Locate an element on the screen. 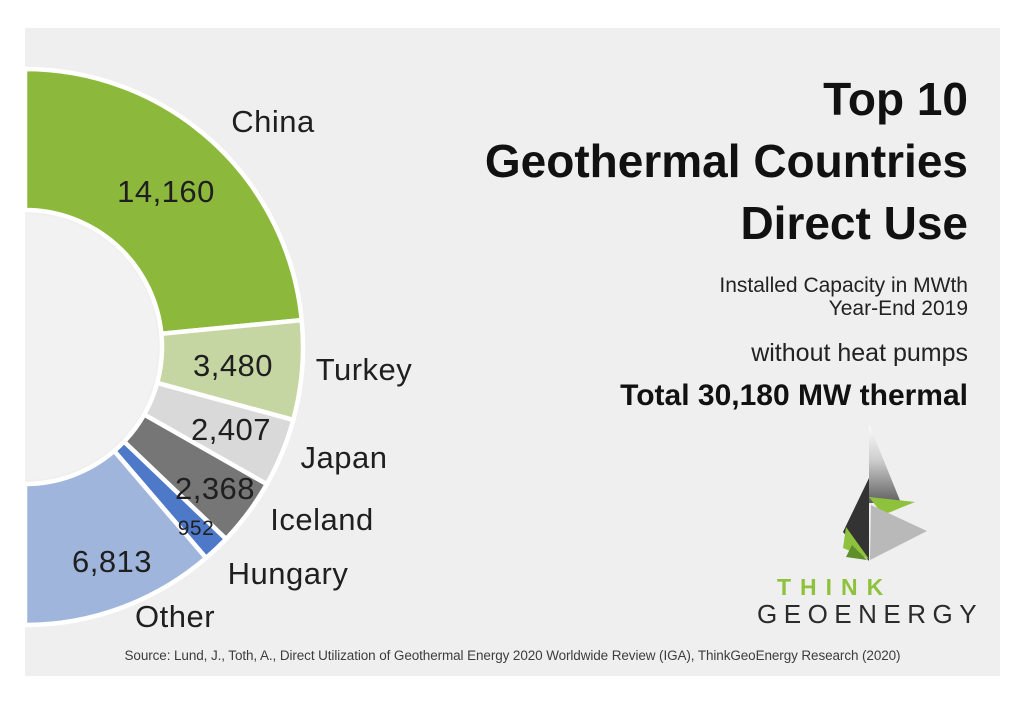 The height and width of the screenshot is (708, 1024). logo-green-left-accent is located at coordinates (856, 543).